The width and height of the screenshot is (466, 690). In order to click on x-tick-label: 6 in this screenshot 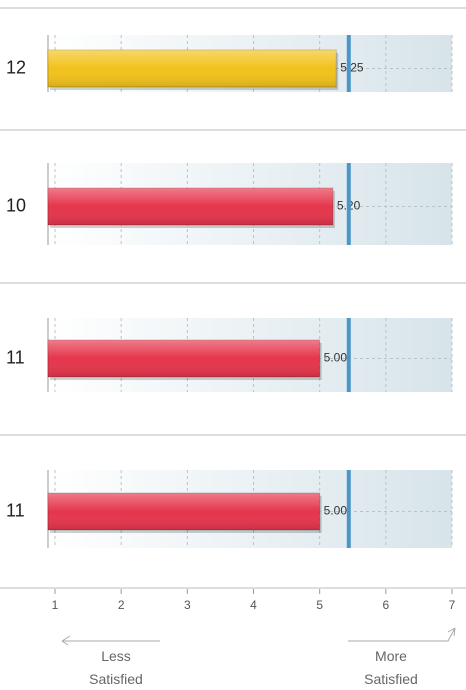, I will do `click(385, 605)`.